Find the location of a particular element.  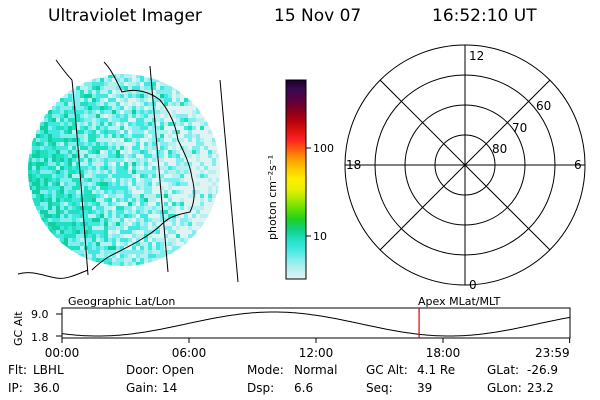

info-label: Gain: is located at coordinates (142, 388).